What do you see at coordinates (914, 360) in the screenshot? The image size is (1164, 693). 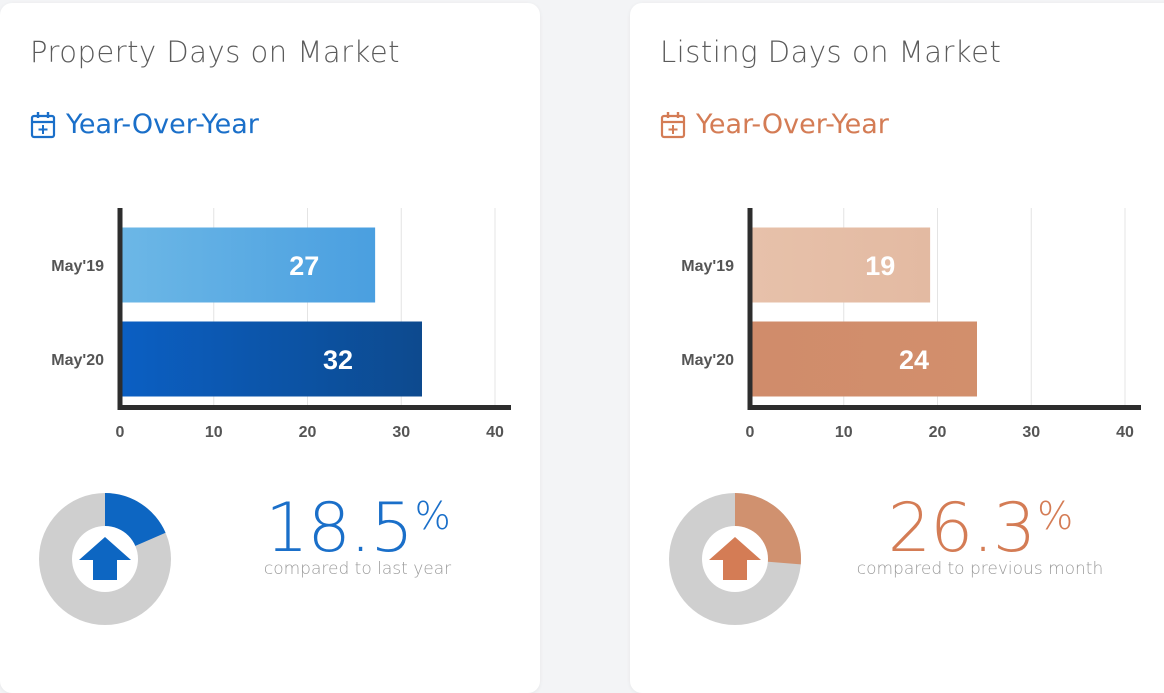 I see `bar-value-label: 24` at bounding box center [914, 360].